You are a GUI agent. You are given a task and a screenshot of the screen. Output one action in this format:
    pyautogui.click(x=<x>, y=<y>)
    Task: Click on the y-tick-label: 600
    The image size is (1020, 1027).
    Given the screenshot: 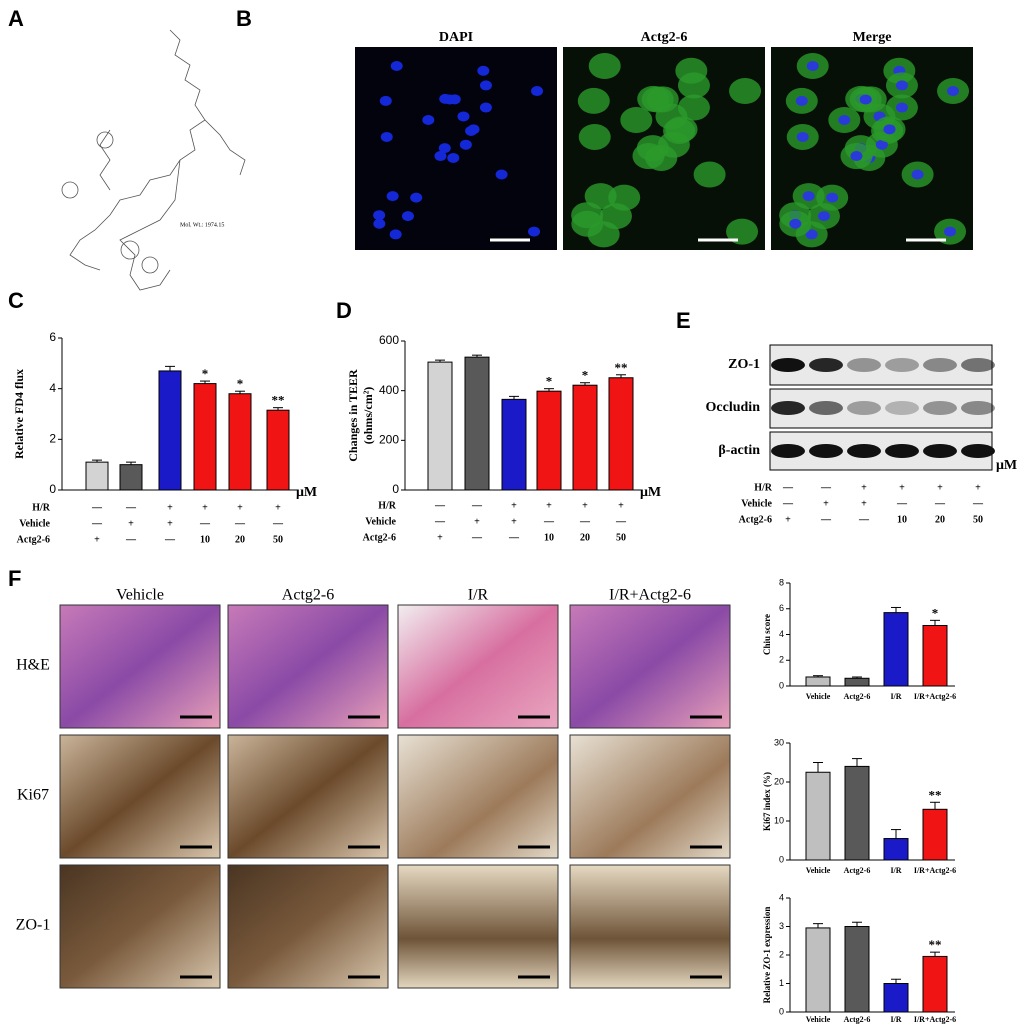 What is the action you would take?
    pyautogui.click(x=389, y=340)
    